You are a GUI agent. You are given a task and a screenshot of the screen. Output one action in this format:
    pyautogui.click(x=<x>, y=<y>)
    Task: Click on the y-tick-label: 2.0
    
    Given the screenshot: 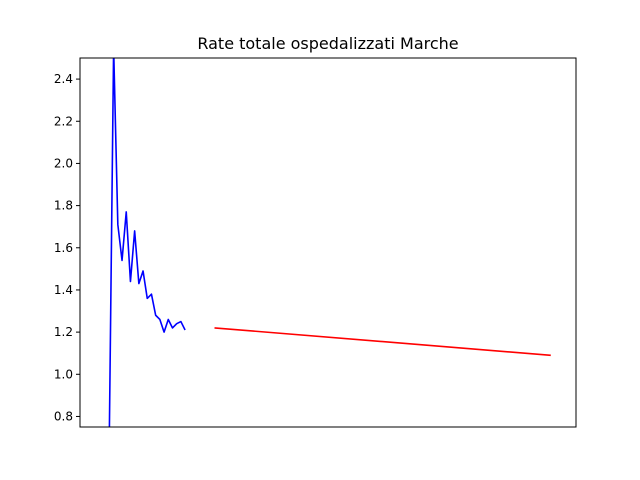 What is the action you would take?
    pyautogui.click(x=63, y=163)
    